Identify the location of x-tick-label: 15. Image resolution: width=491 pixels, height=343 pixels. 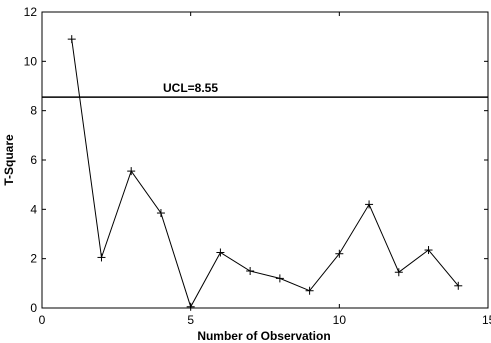
(486, 320).